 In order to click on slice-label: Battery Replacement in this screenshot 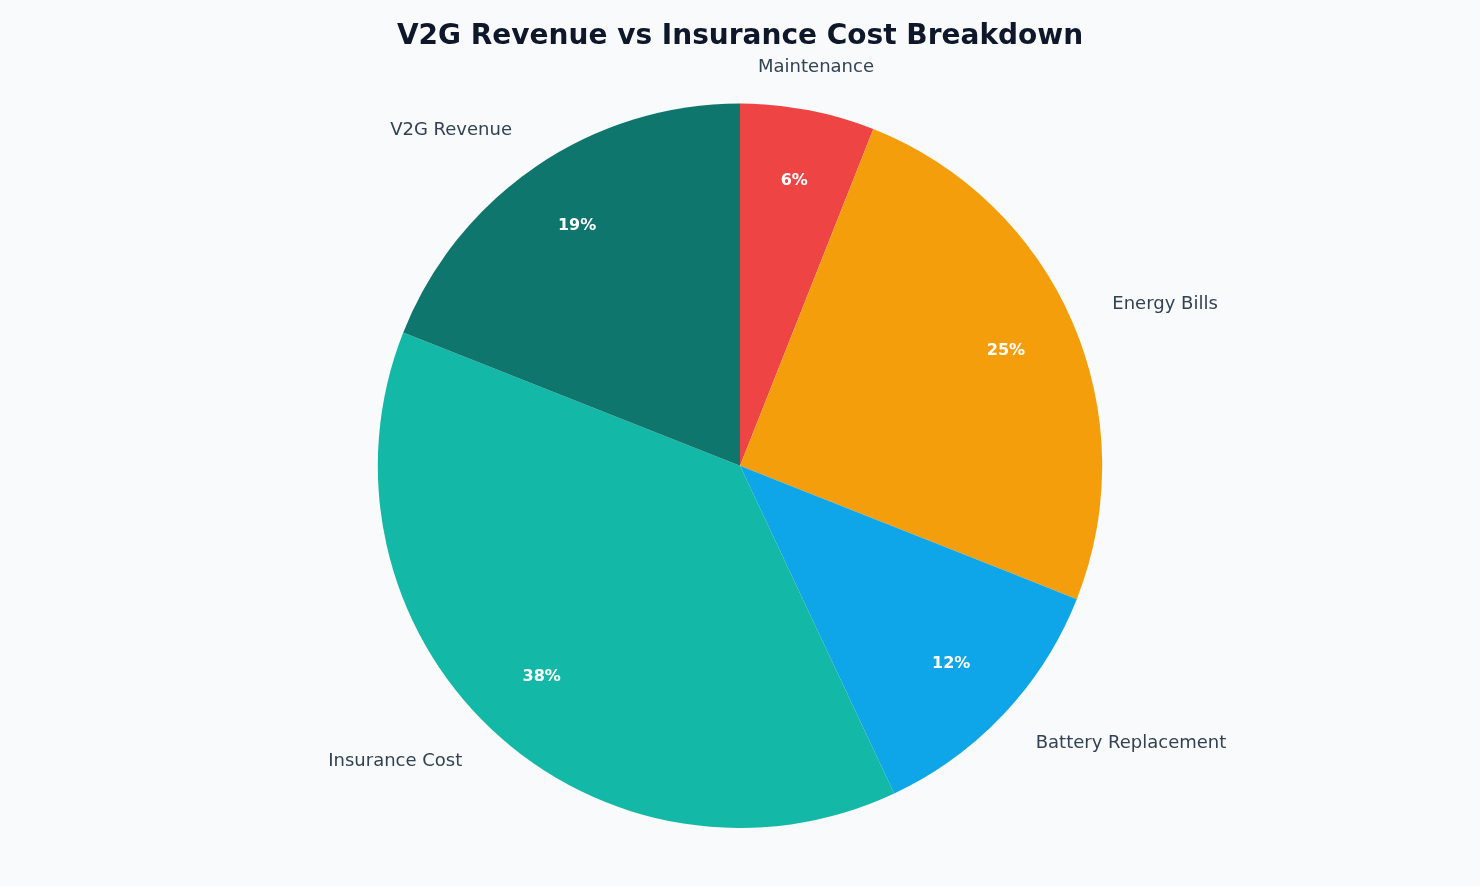, I will do `click(1131, 742)`.